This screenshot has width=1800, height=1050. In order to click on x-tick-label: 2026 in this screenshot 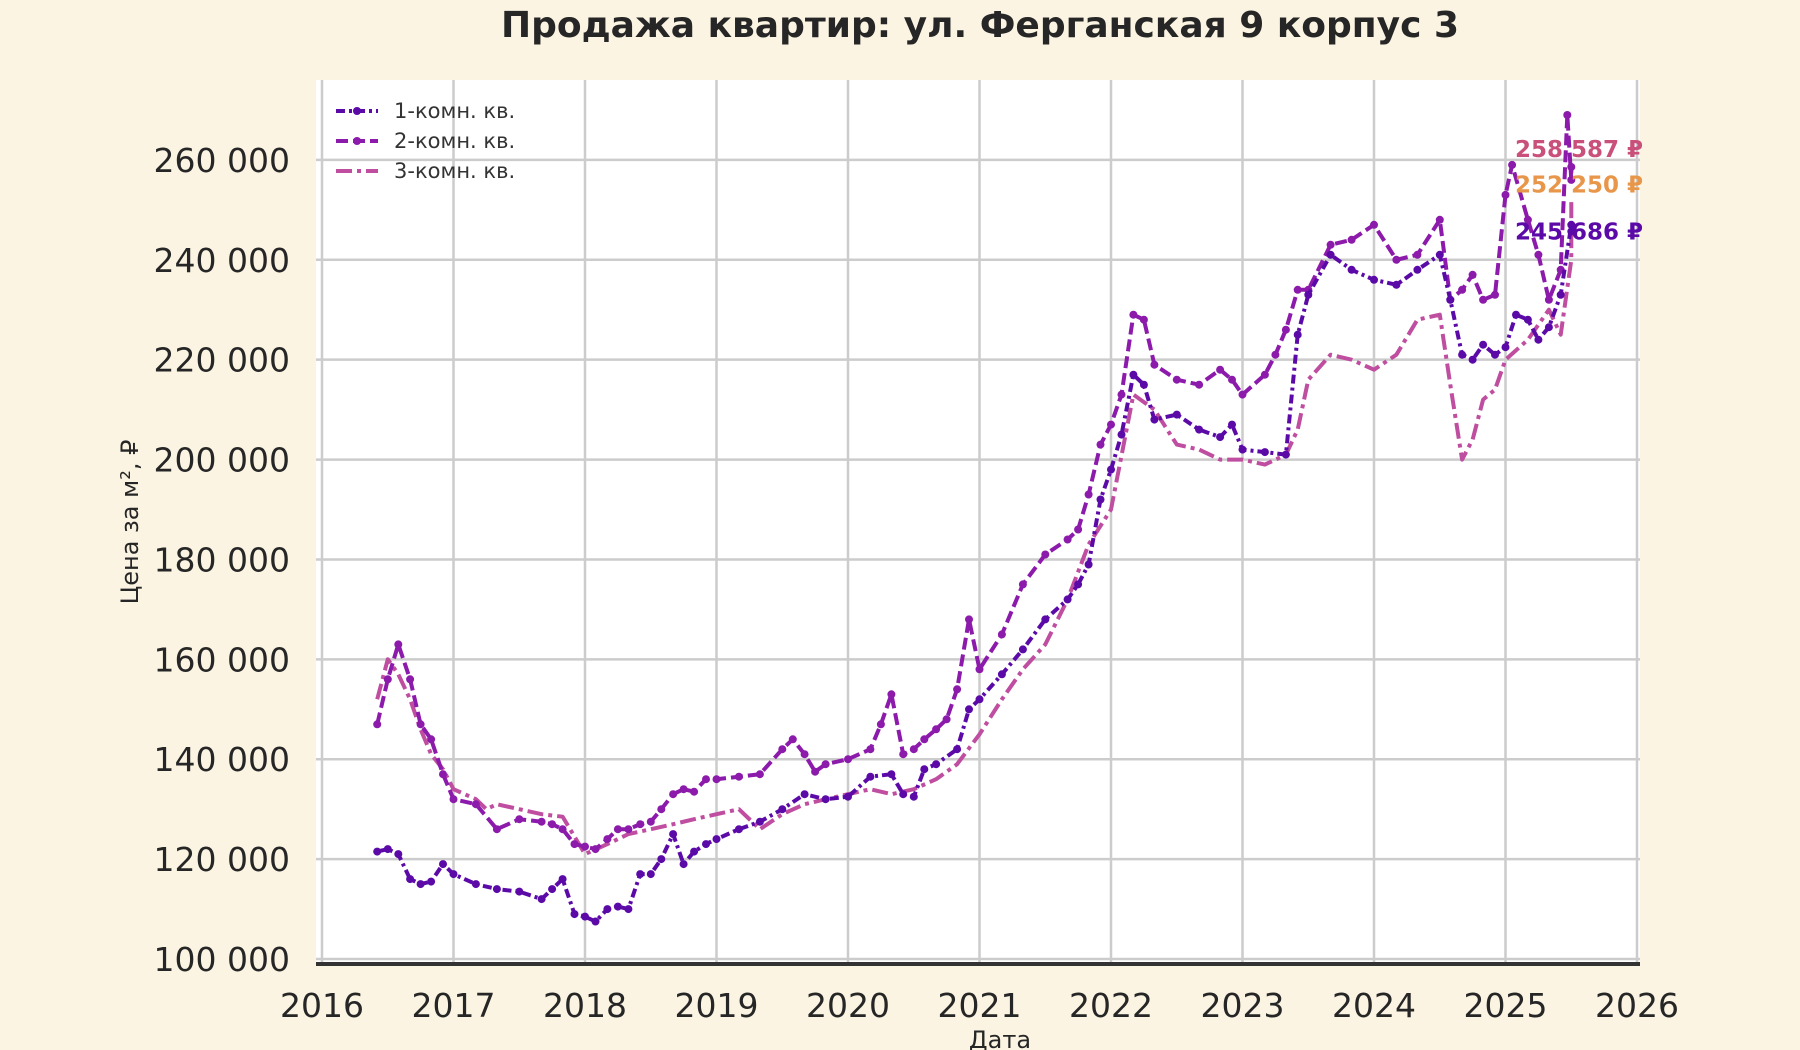, I will do `click(1637, 1005)`.